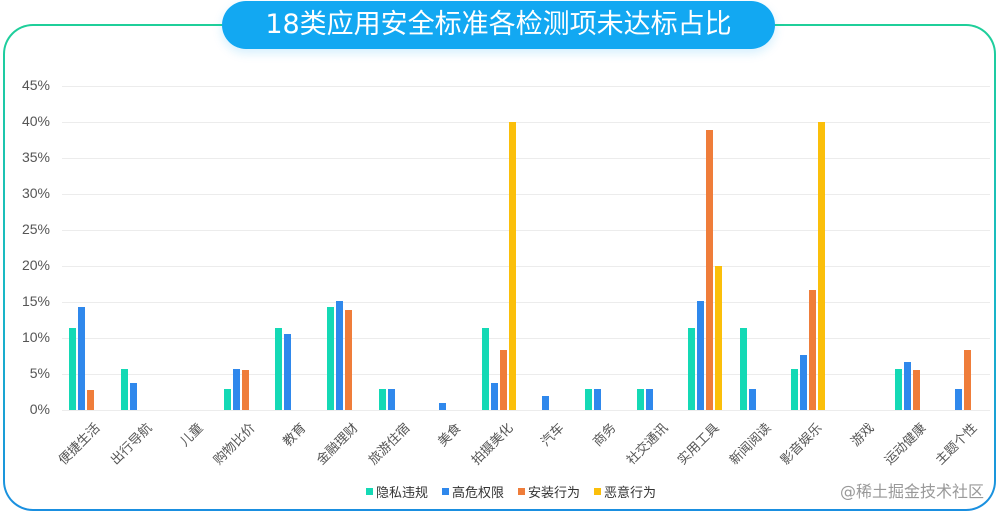  I want to click on y-tick-label: 45%, so click(35, 85).